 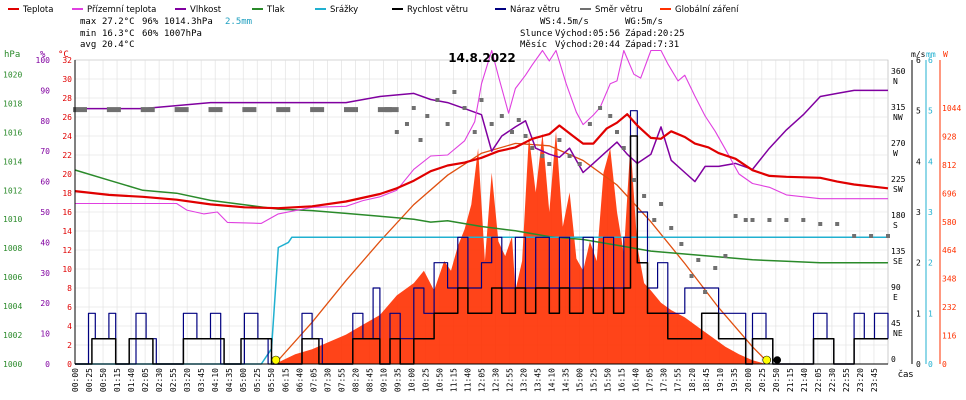 I want to click on time-tick: 00:50, so click(x=103, y=380).